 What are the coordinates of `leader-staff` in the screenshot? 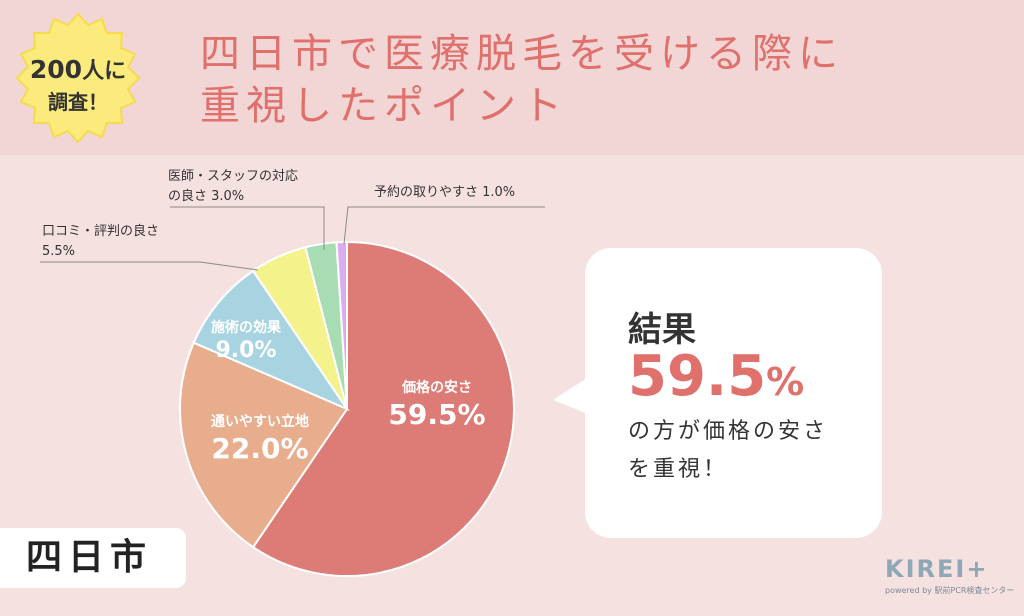 It's located at (247, 228).